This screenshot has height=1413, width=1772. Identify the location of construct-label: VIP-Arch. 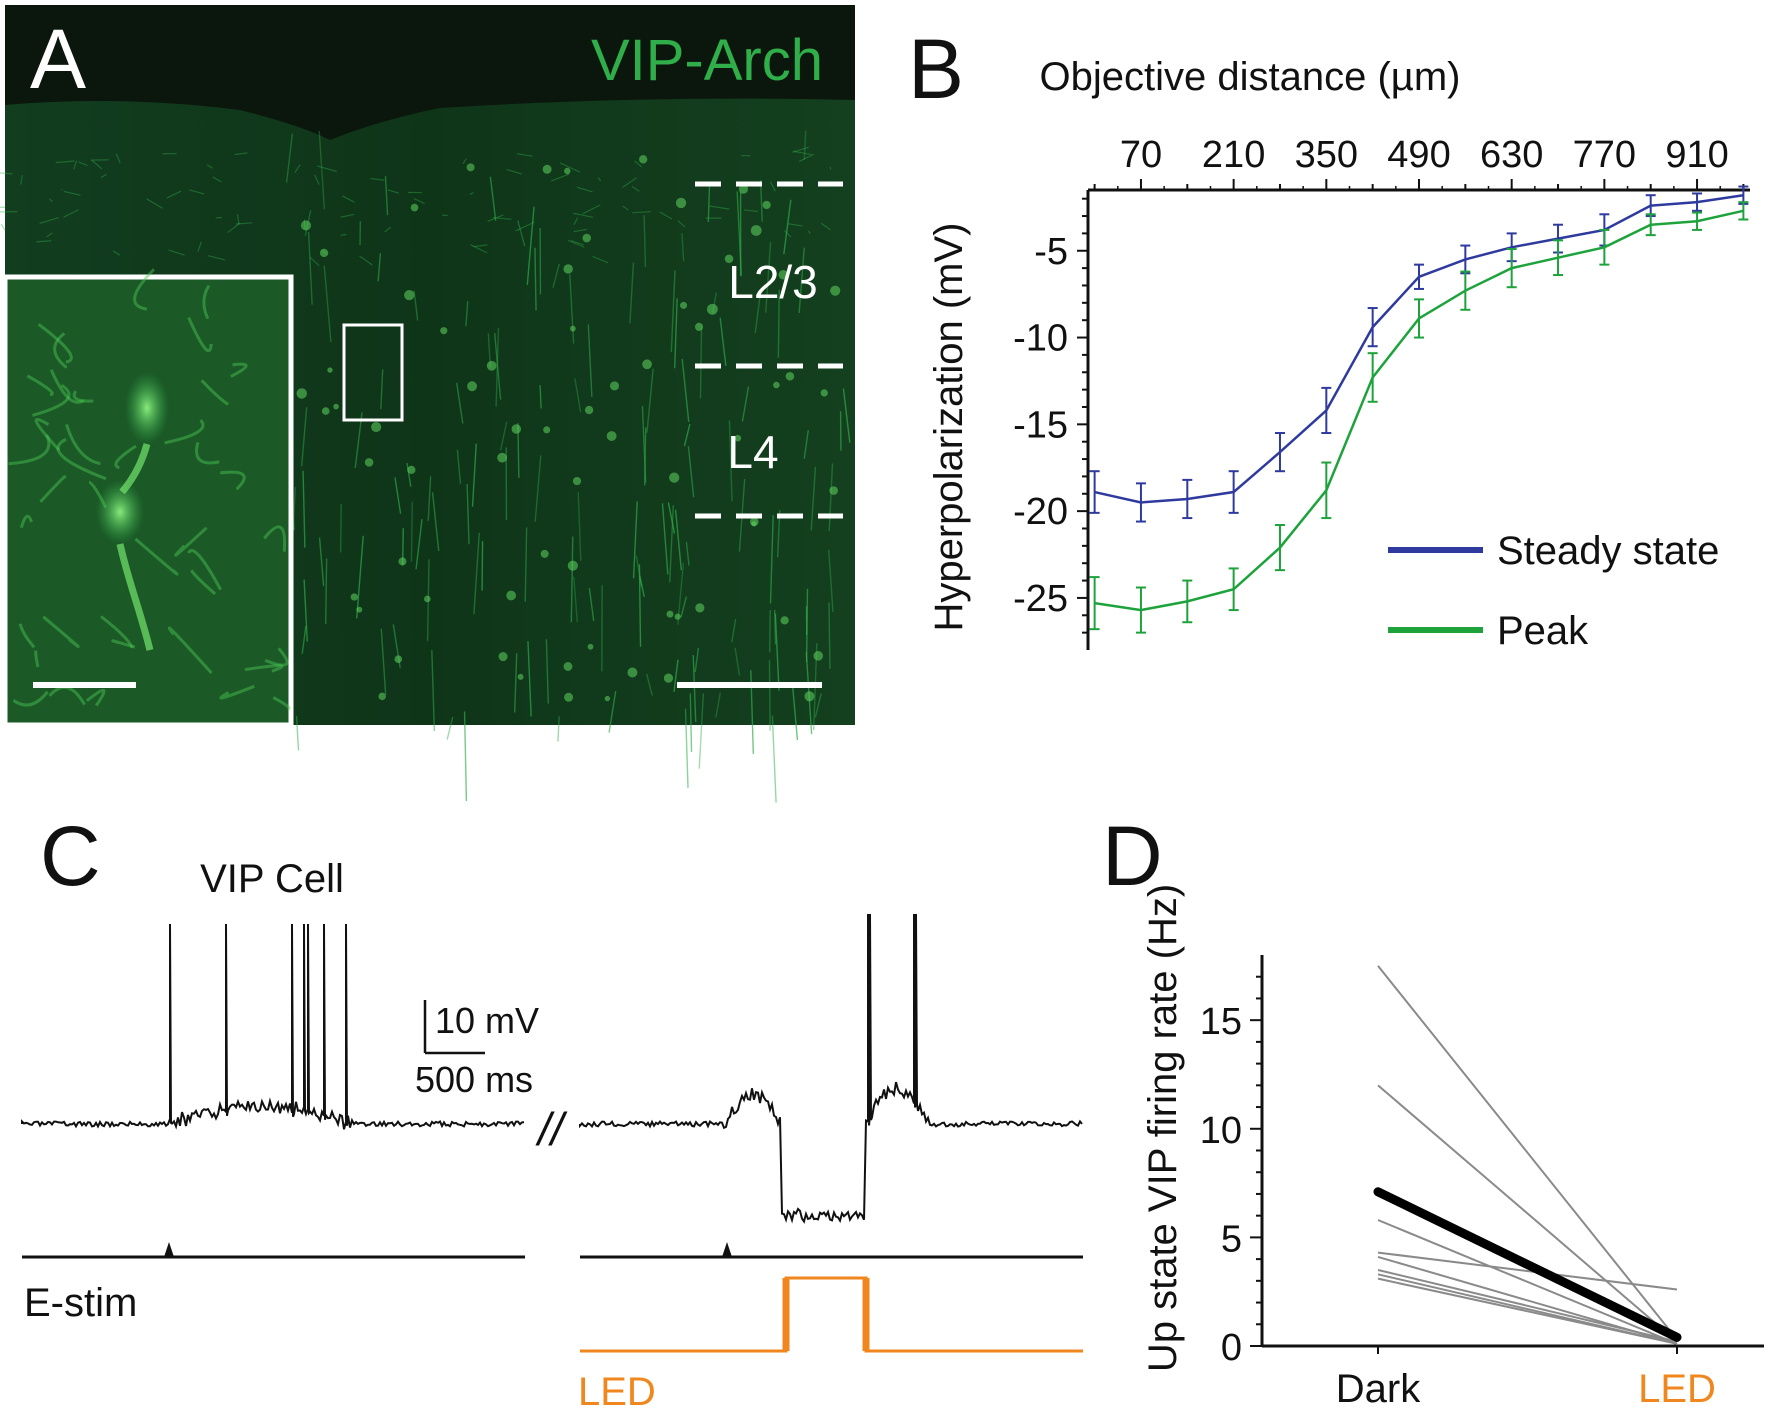
(707, 60).